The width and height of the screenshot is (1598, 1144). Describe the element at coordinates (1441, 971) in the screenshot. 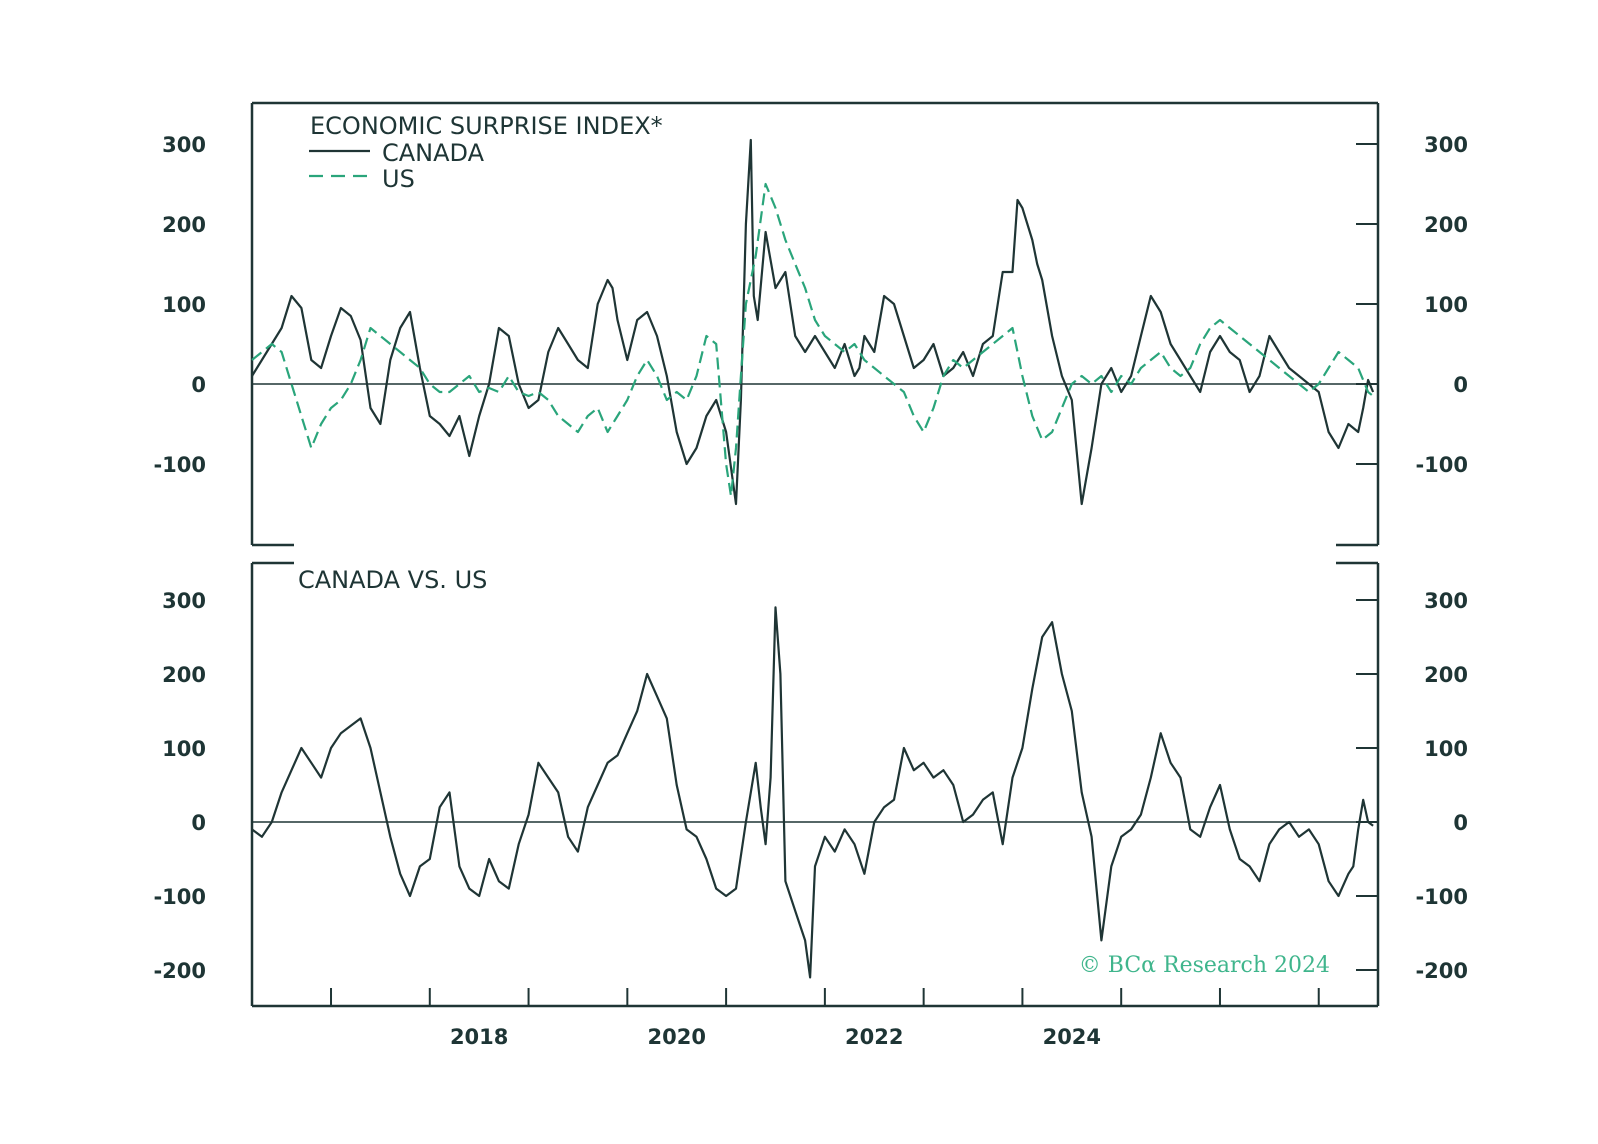

I see `y-tick-label-right: -200` at that location.